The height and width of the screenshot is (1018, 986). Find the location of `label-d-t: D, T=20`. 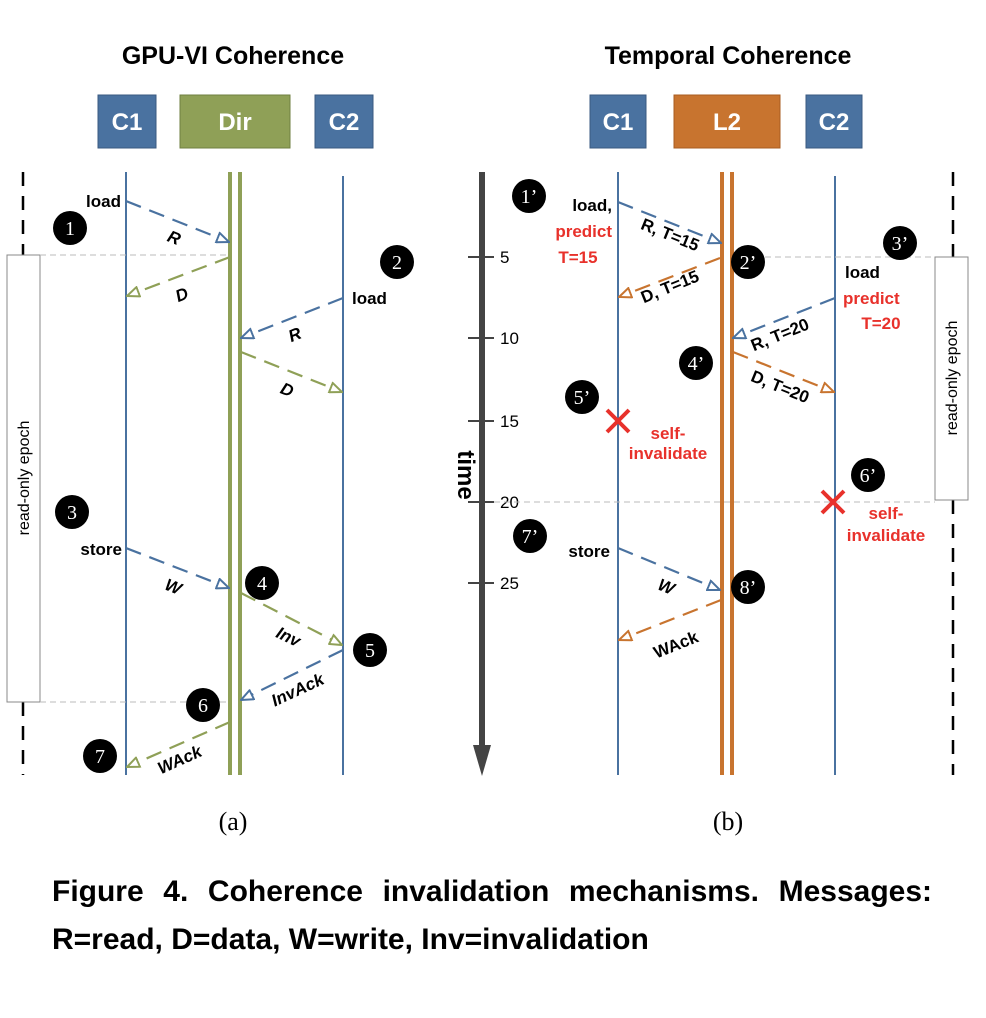

label-d-t: D, T=20 is located at coordinates (780, 387).